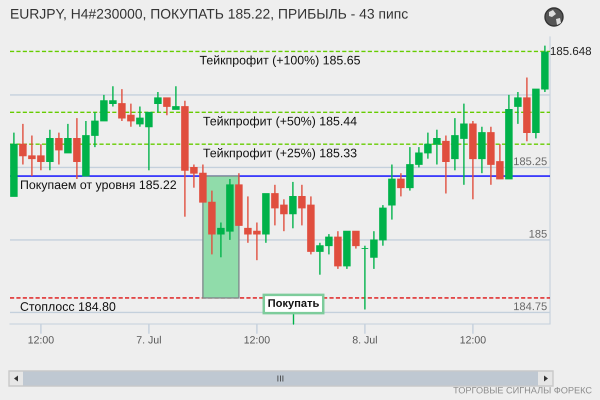 This screenshot has width=600, height=400. Describe the element at coordinates (530, 306) in the screenshot. I see `y-tick-label: 184.75` at that location.